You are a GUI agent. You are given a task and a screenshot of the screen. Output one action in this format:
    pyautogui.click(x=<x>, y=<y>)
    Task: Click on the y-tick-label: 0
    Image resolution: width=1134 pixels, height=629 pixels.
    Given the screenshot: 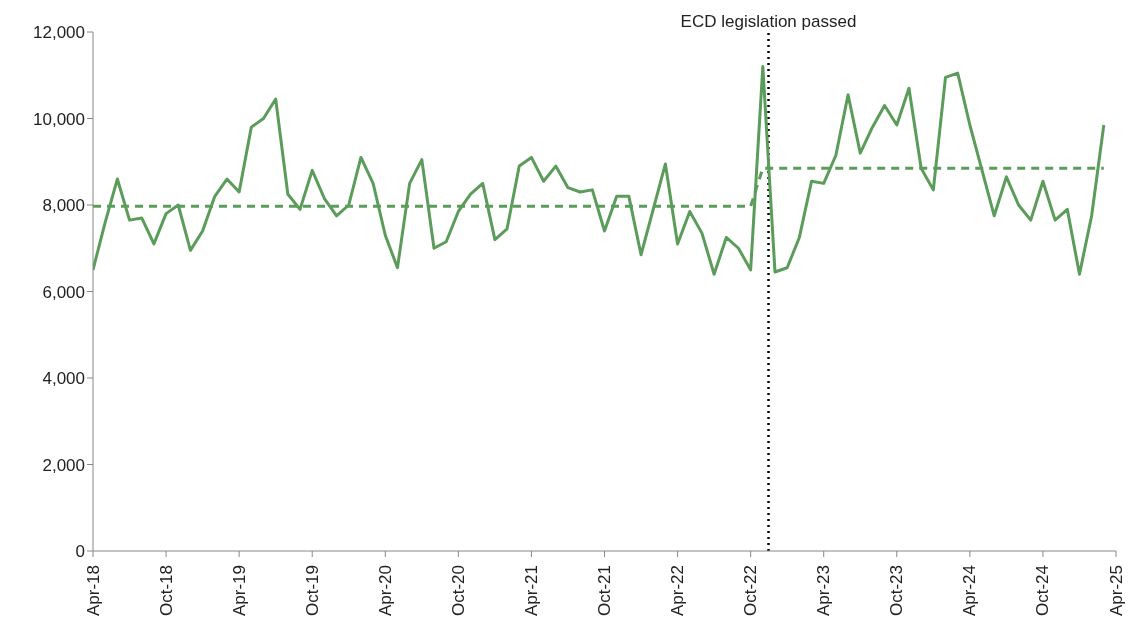 What is the action you would take?
    pyautogui.click(x=80, y=552)
    